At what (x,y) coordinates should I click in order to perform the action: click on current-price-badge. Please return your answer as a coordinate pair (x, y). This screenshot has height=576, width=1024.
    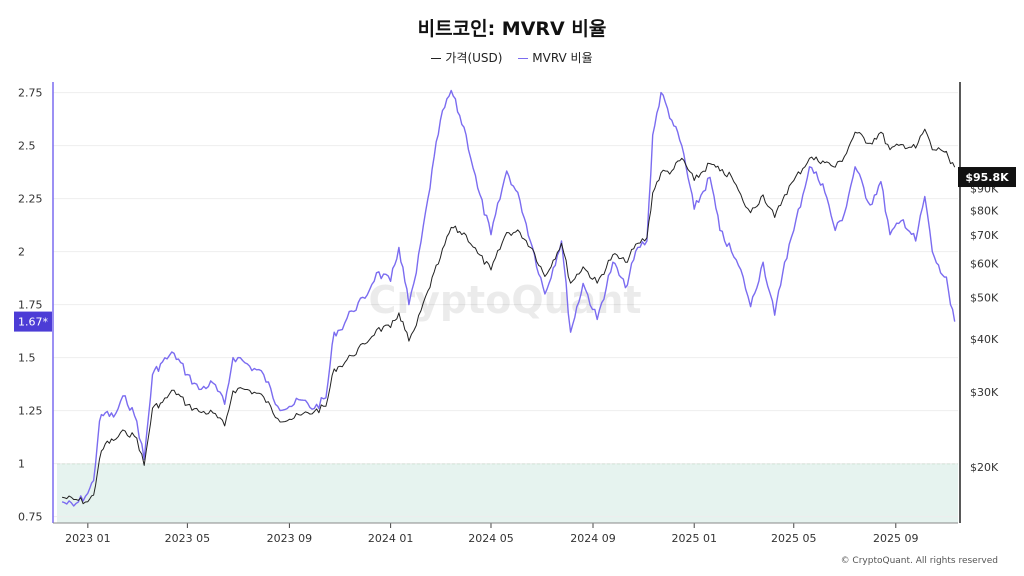
    Looking at the image, I should click on (987, 177).